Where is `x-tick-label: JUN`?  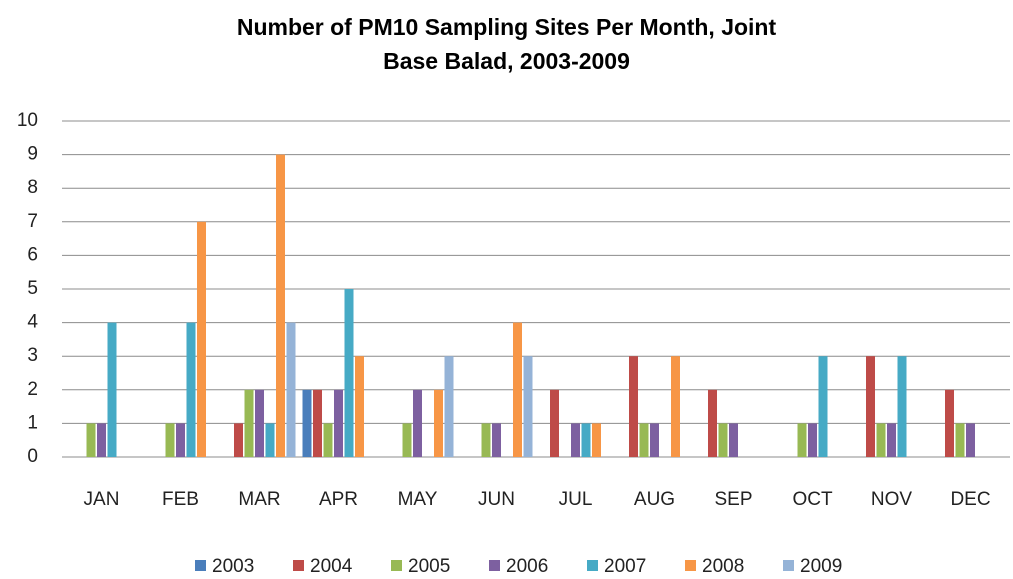
x-tick-label: JUN is located at coordinates (496, 499).